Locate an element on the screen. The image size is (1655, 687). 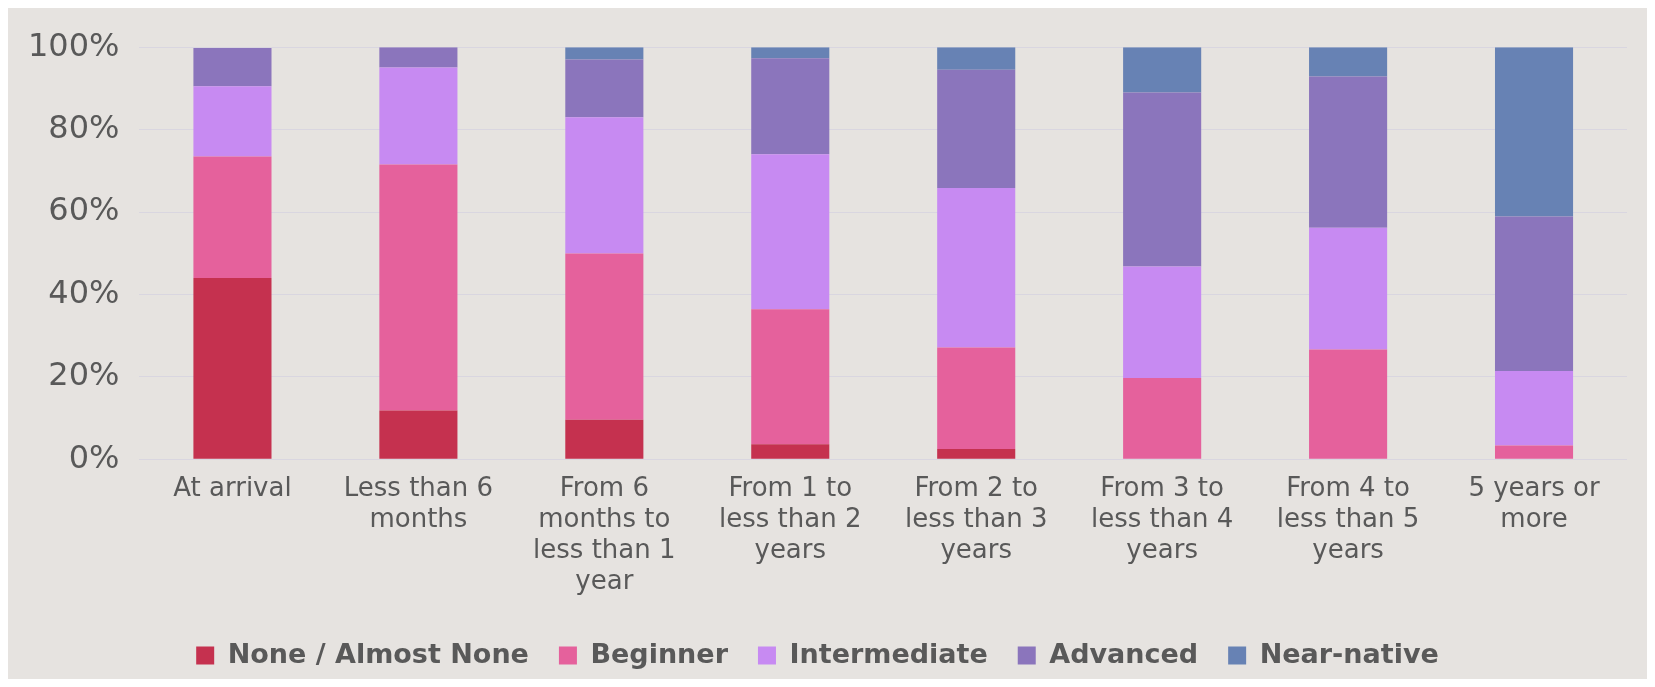
y-tick-label: 0% is located at coordinates (94, 456).